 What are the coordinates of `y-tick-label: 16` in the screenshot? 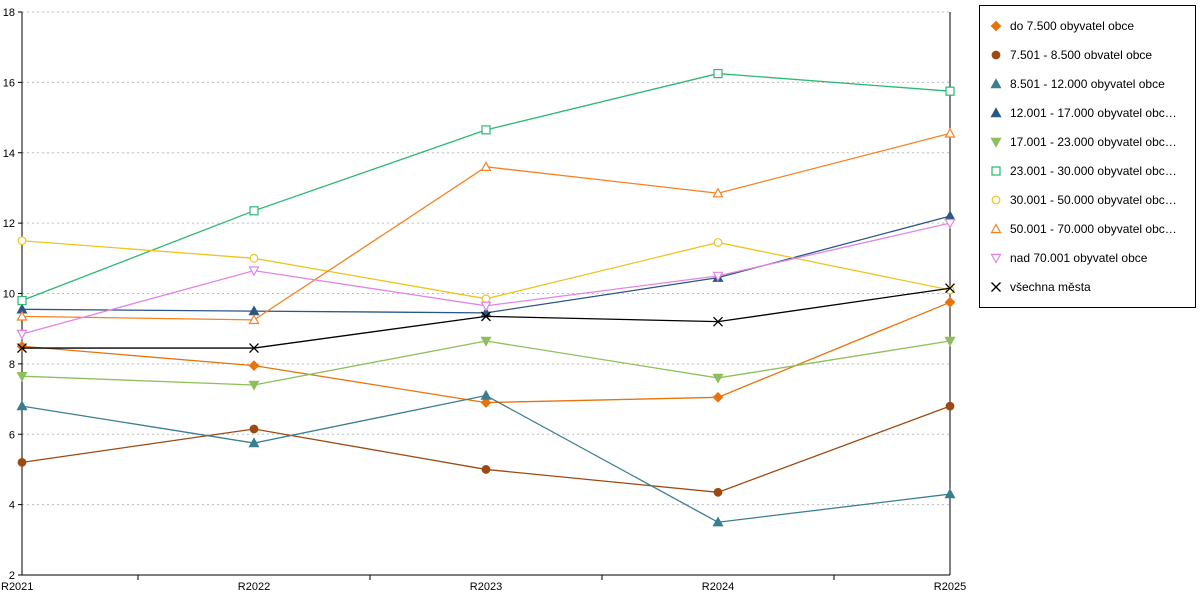 It's located at (9, 83).